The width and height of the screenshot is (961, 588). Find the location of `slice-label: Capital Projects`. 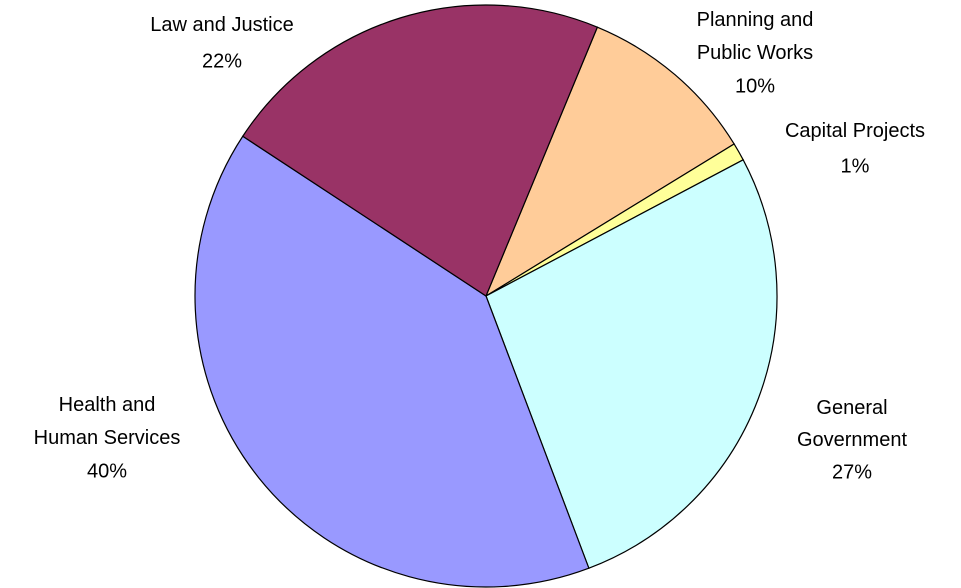

slice-label: Capital Projects is located at coordinates (855, 131).